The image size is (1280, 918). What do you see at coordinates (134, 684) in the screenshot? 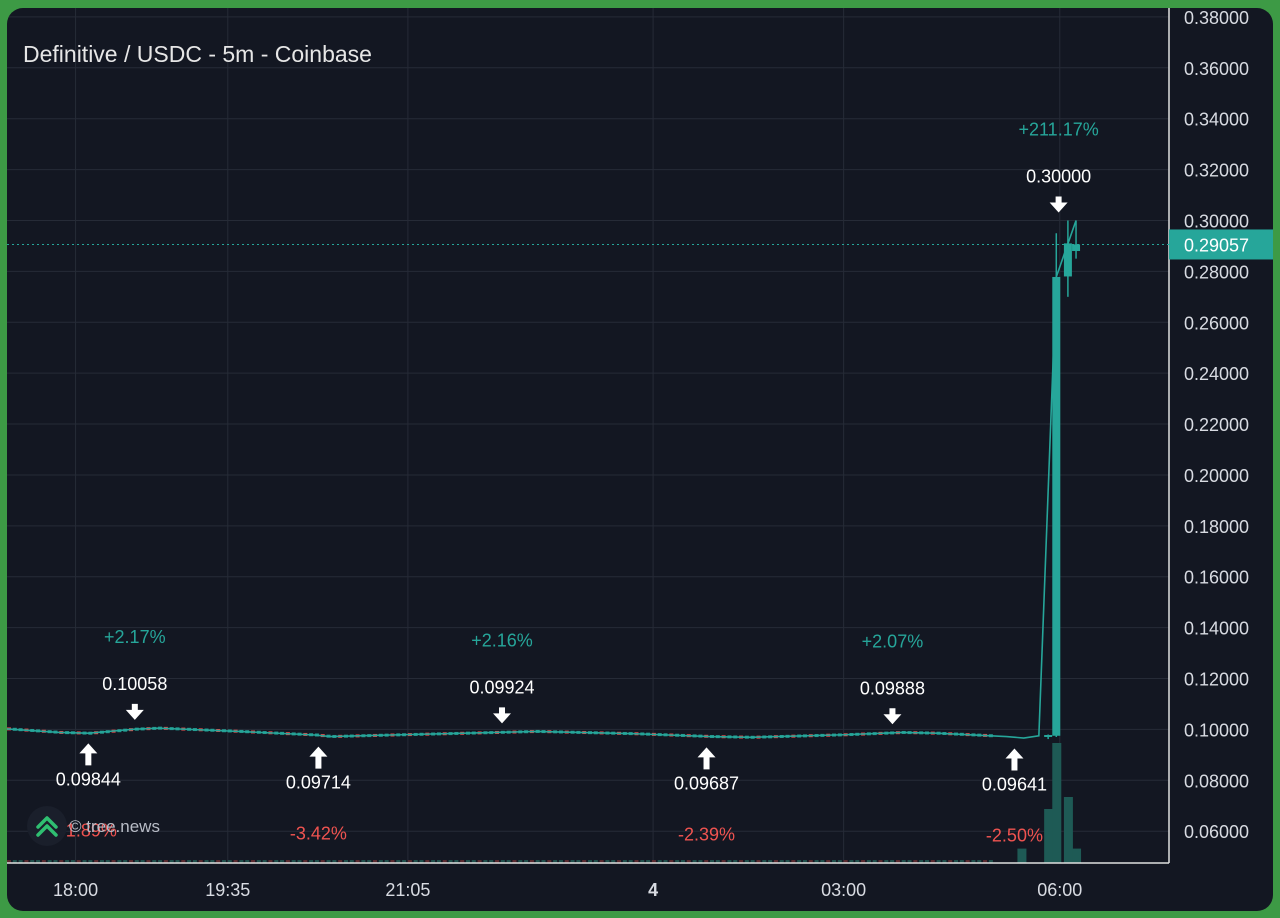
I see `price-annotation: 0.10058` at bounding box center [134, 684].